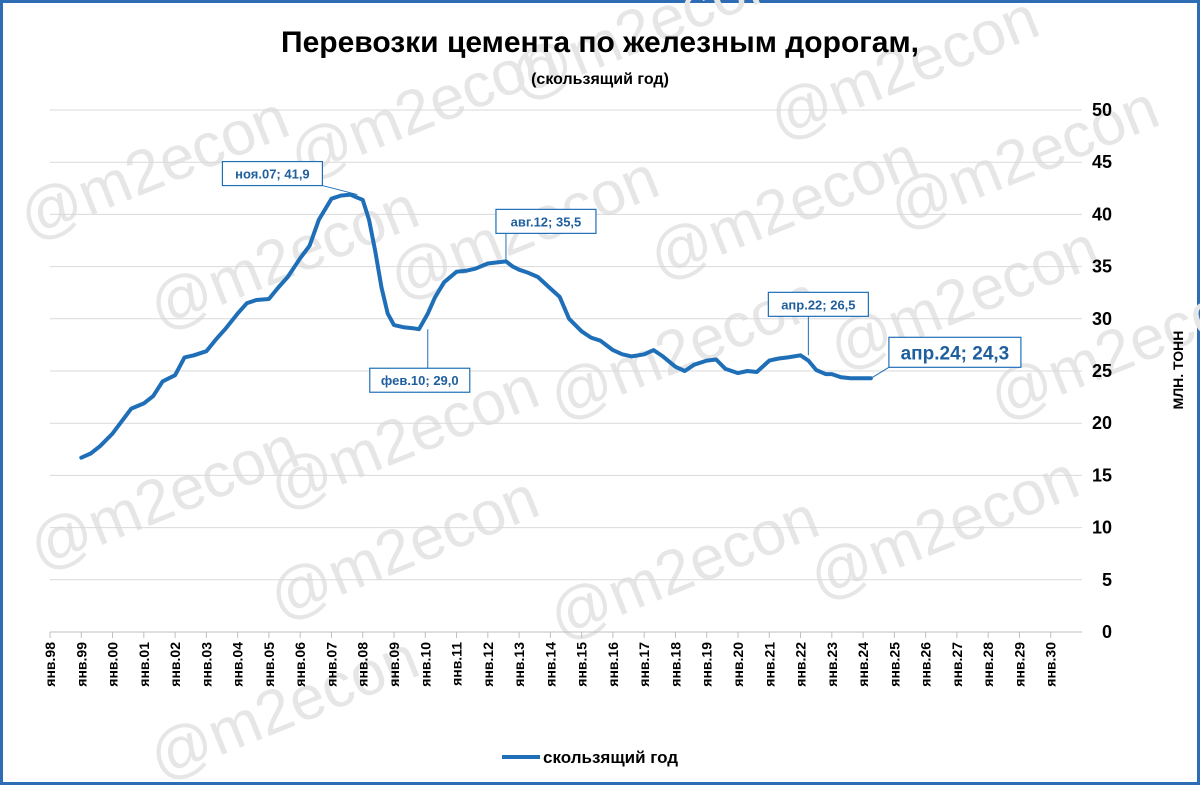  I want to click on annotation-label: ноя.07; 41,9, so click(272, 174).